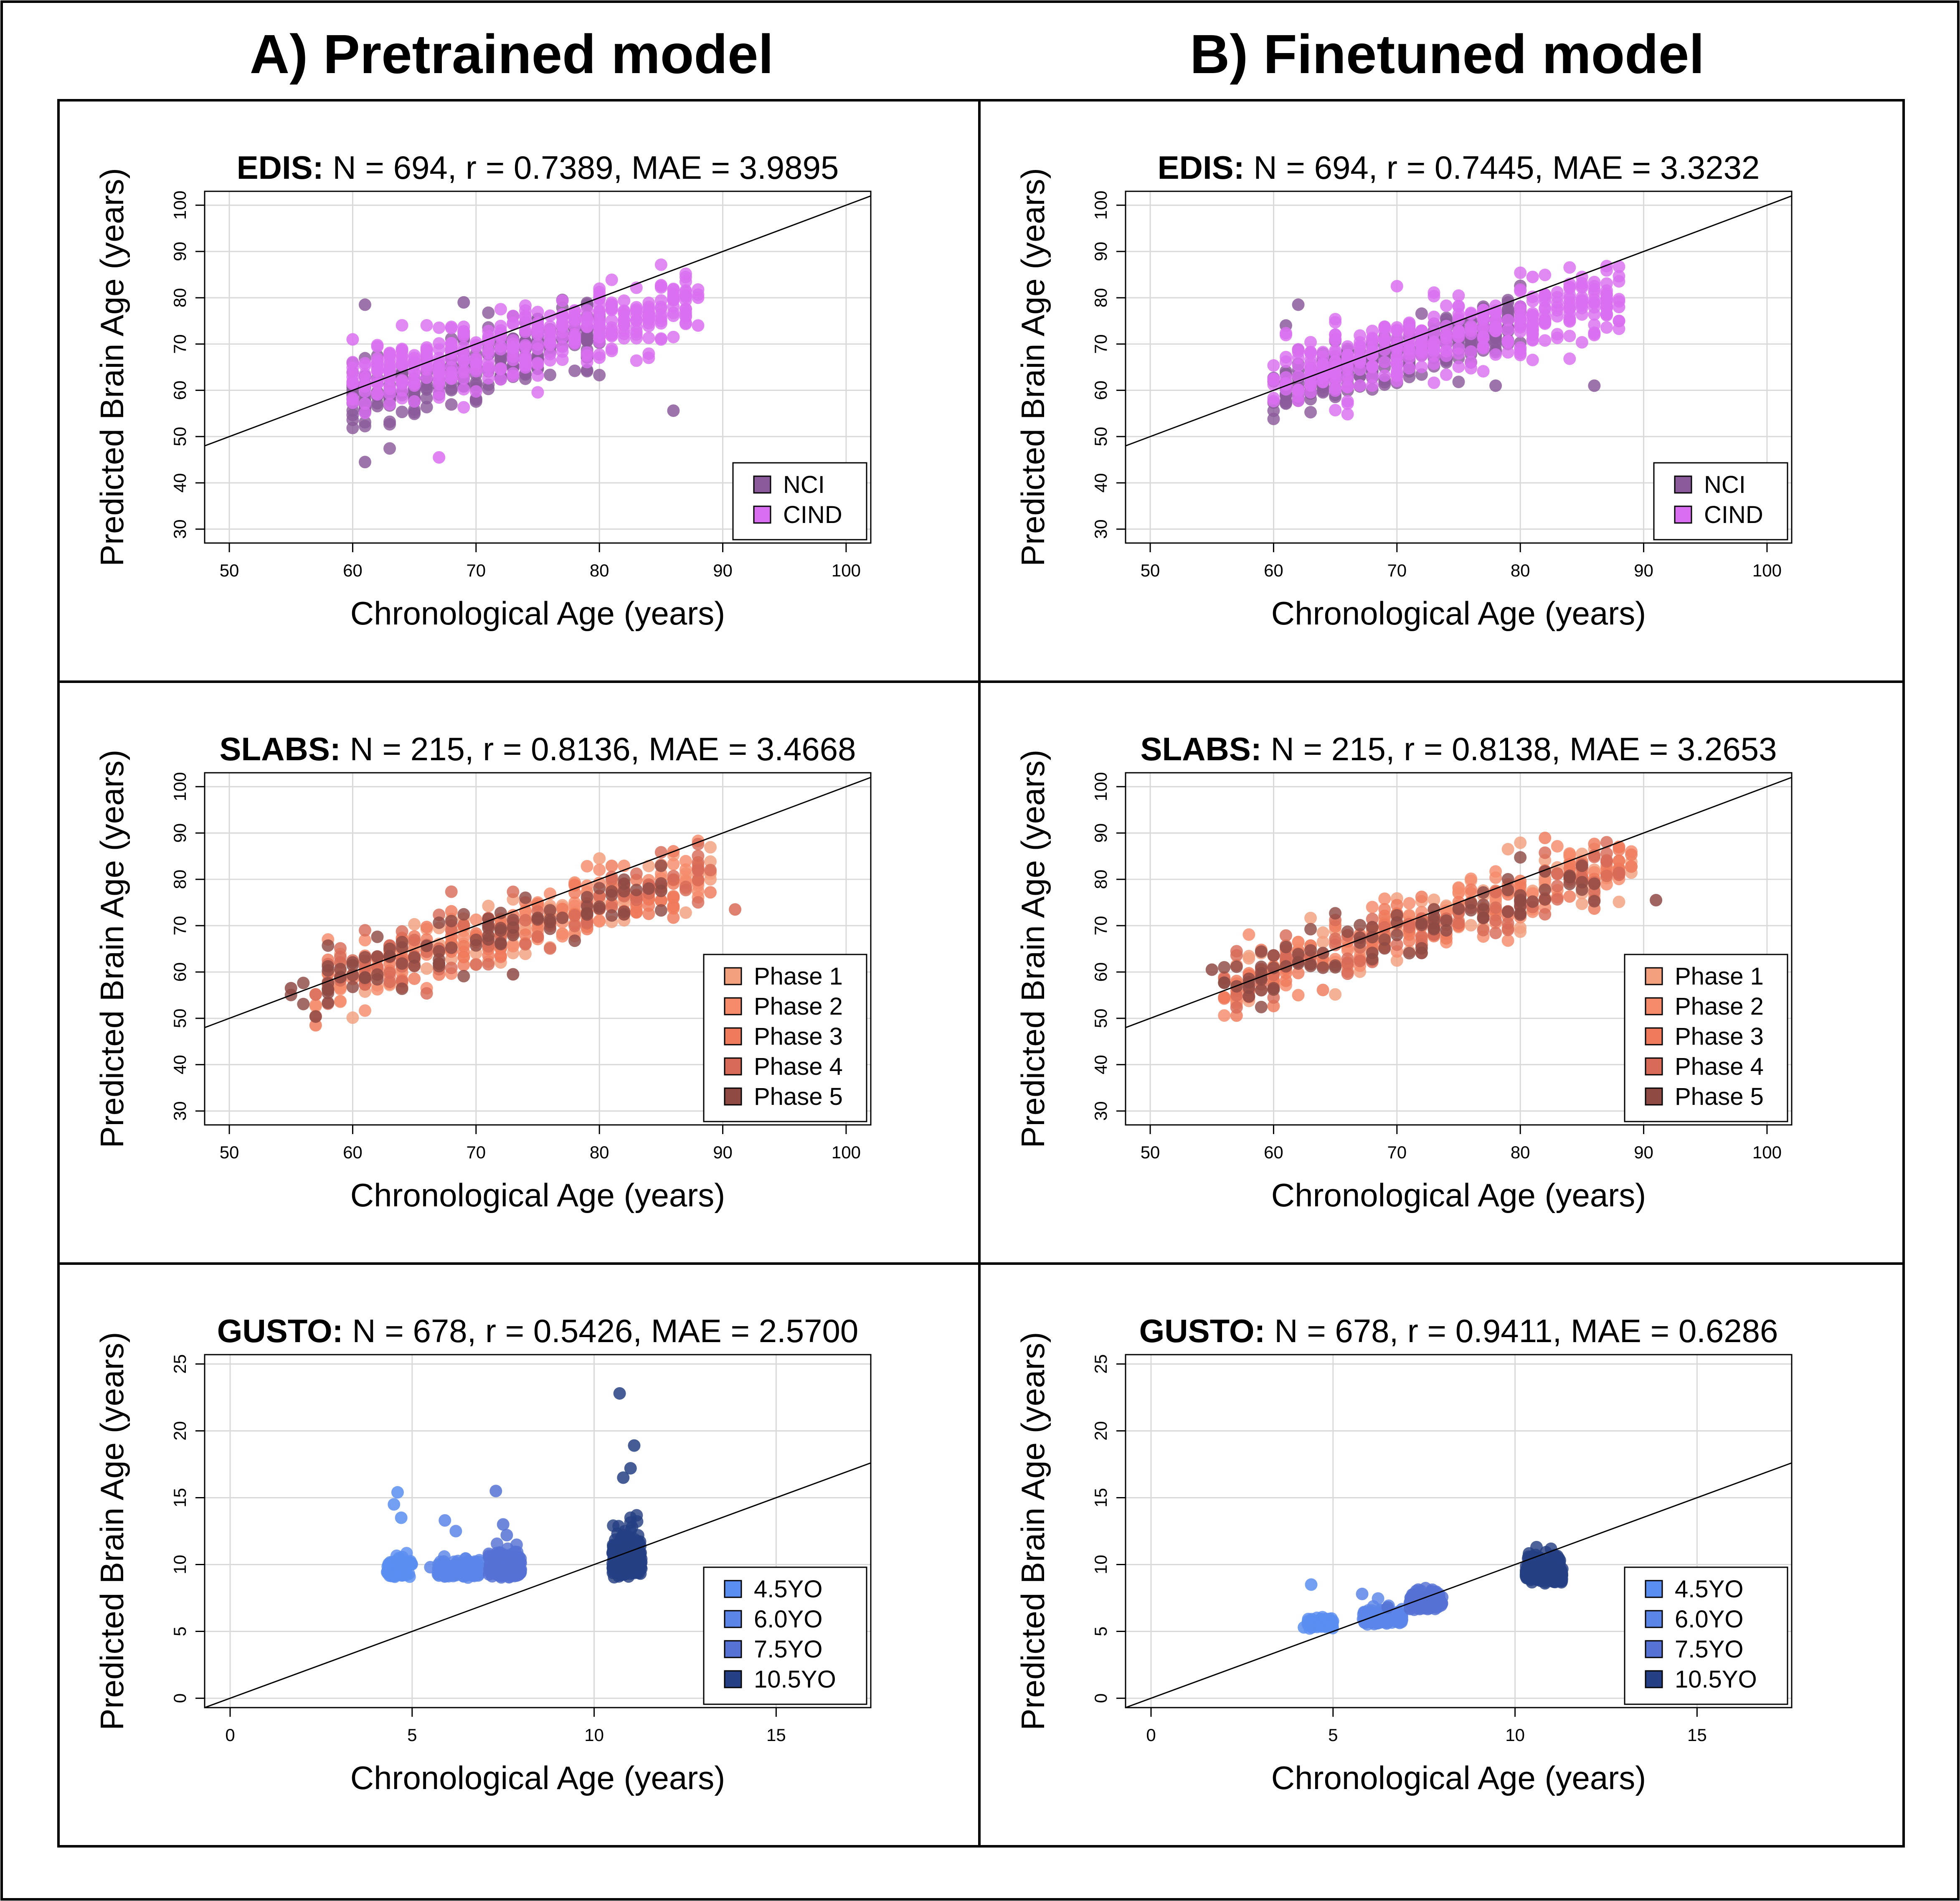 This screenshot has height=1901, width=1960. Describe the element at coordinates (776, 1735) in the screenshot. I see `x-tick-label: 15` at that location.